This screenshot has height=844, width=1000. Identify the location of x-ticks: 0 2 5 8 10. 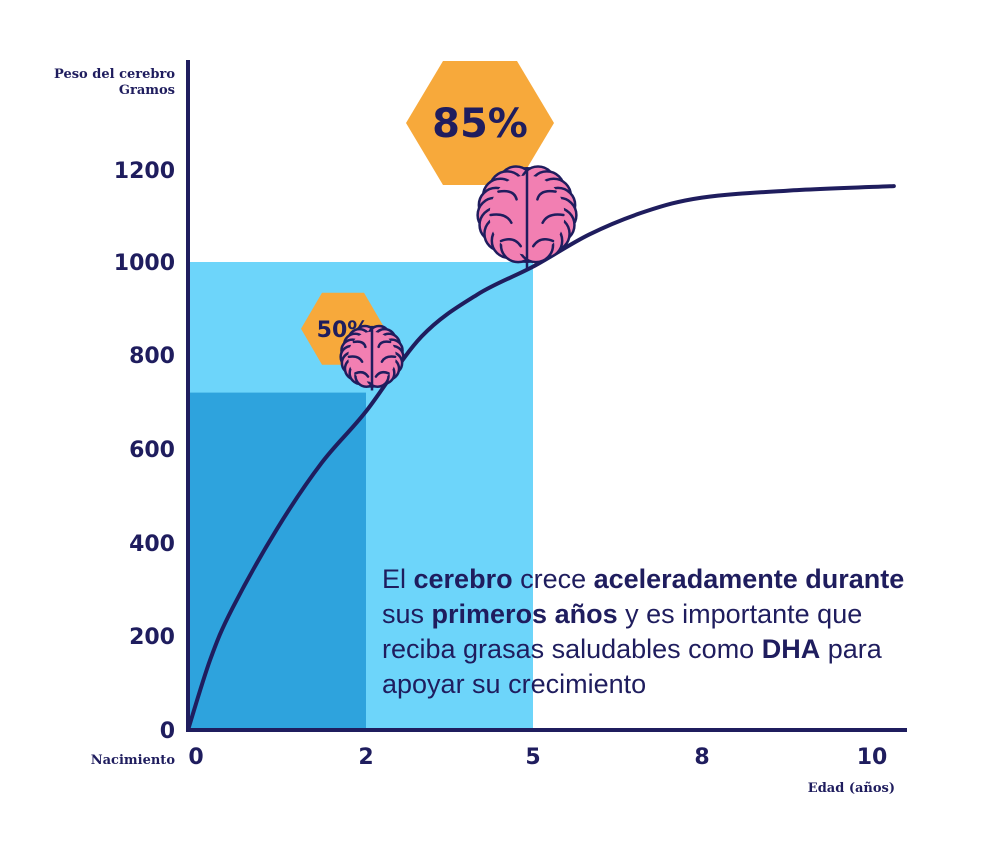
(537, 757).